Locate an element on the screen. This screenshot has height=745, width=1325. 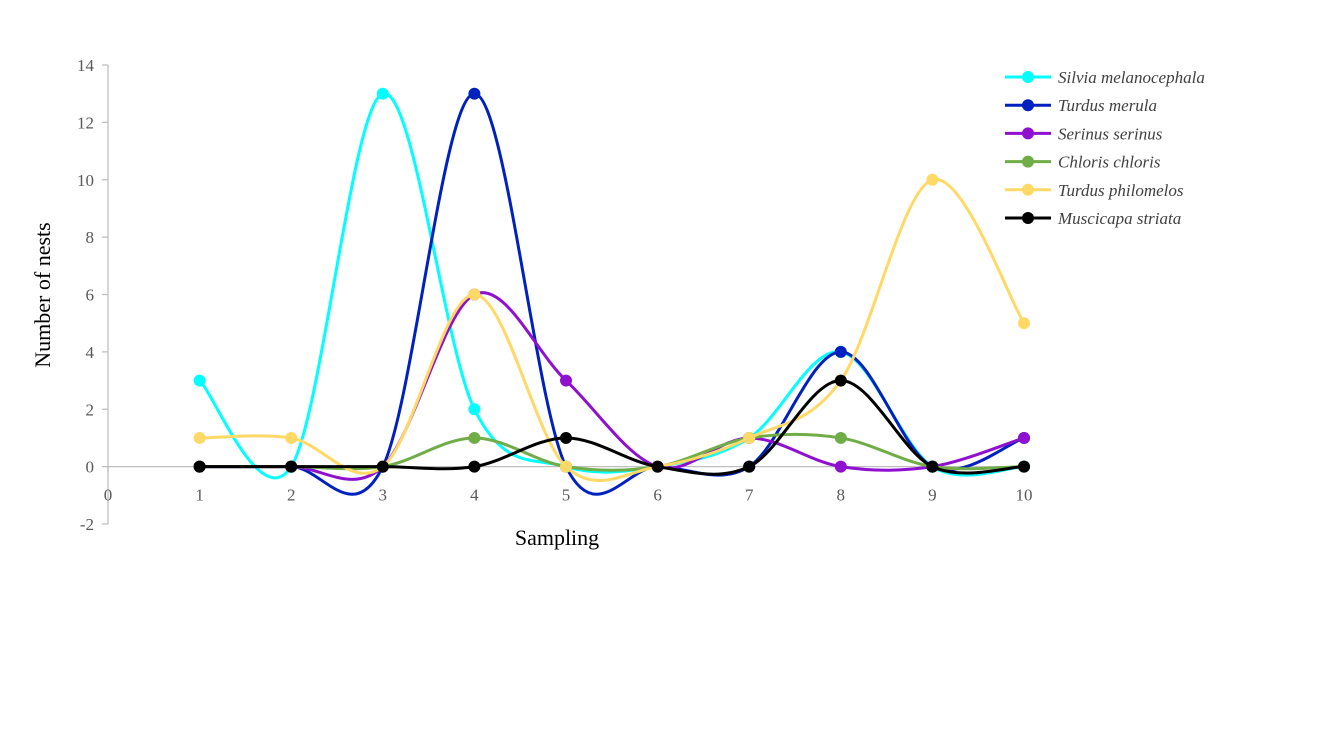
y-tick-label: 0 is located at coordinates (90, 467).